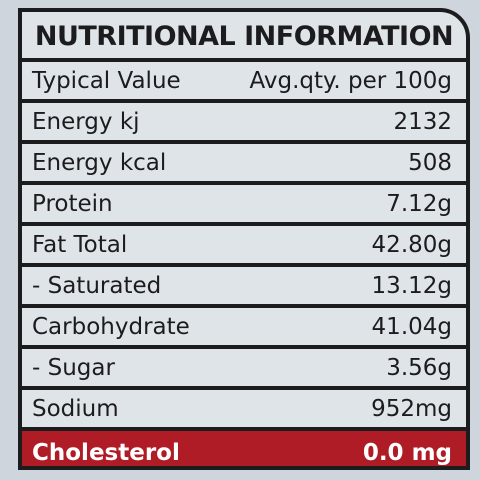 The width and height of the screenshot is (480, 480). What do you see at coordinates (244, 164) in the screenshot?
I see `nutrient-row: Energy kcal 508` at bounding box center [244, 164].